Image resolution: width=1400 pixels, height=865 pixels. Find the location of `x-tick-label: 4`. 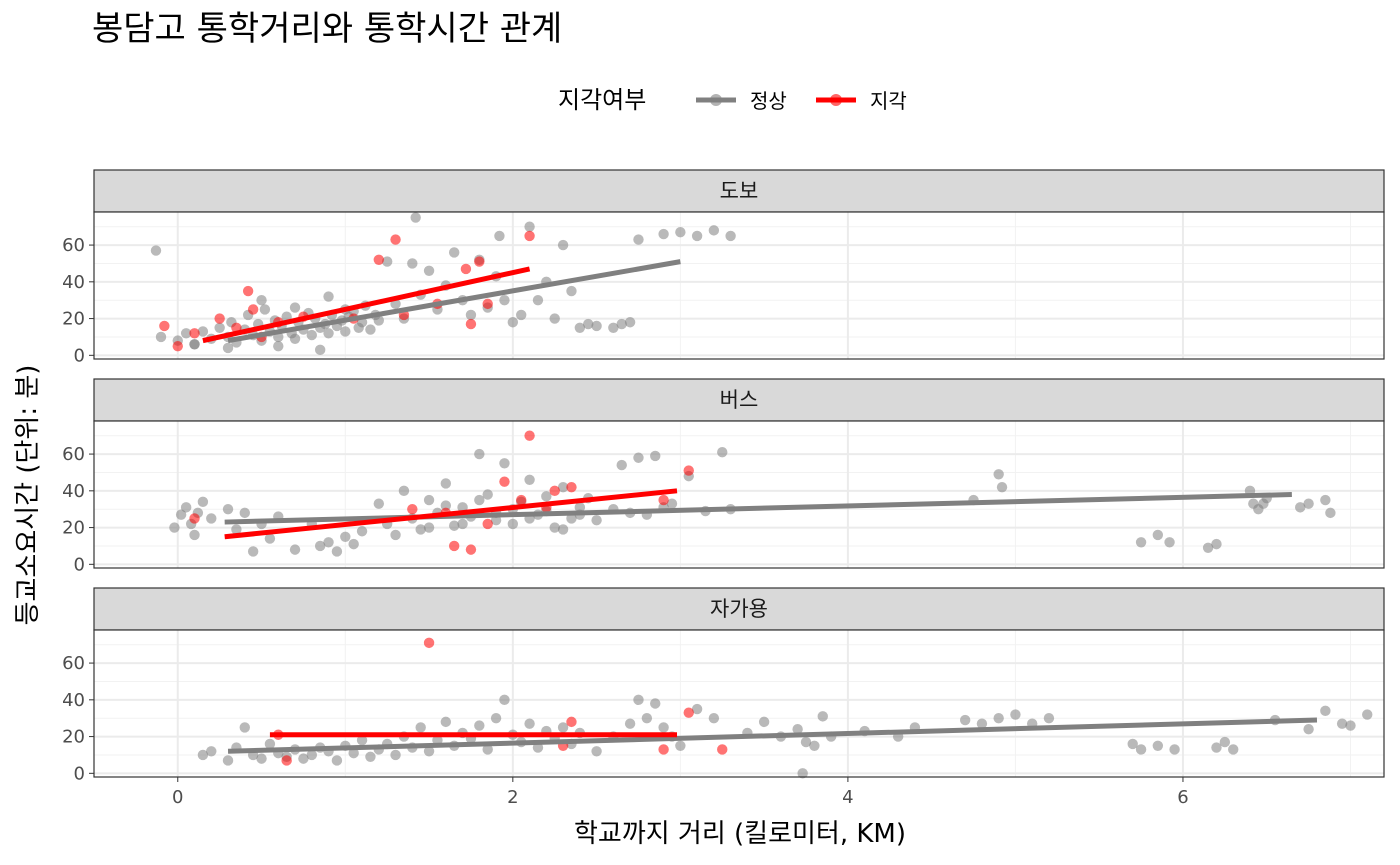

x-tick-label: 4 is located at coordinates (847, 797).